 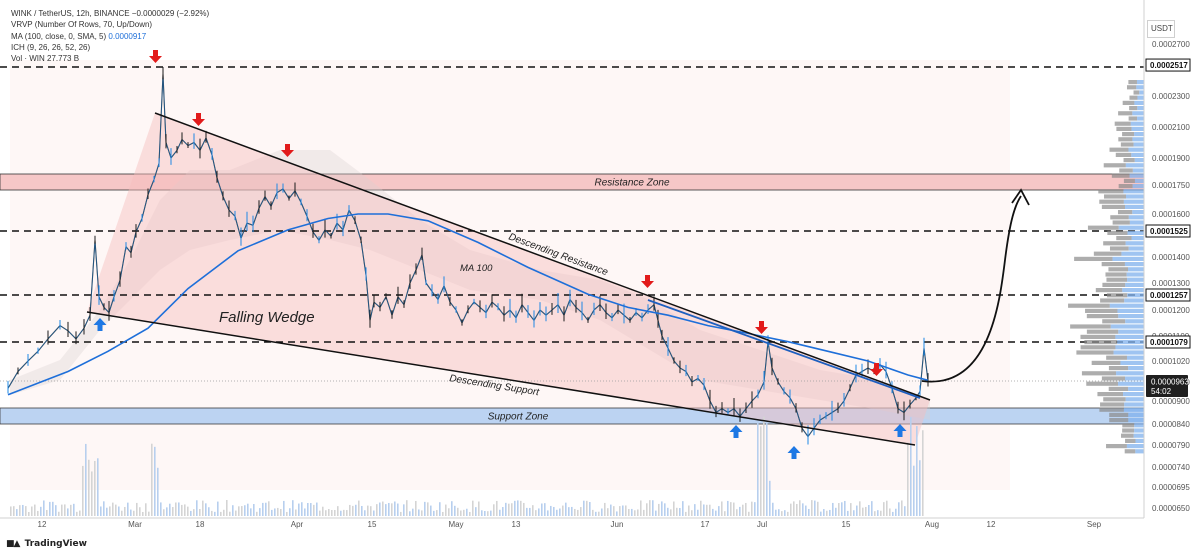 What do you see at coordinates (467, 466) in the screenshot?
I see `volume-bars` at bounding box center [467, 466].